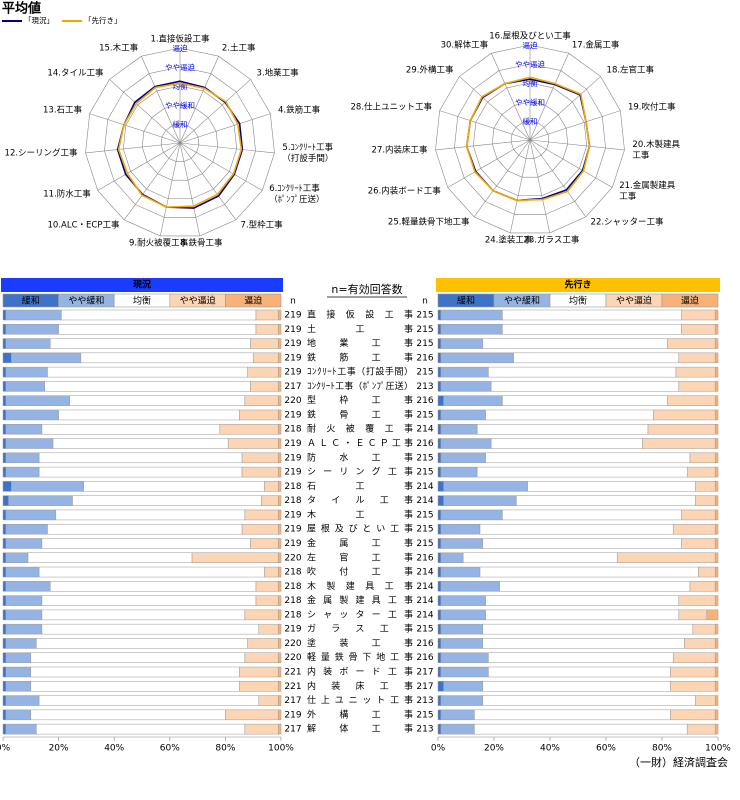 Image resolution: width=740 pixels, height=800 pixels. What do you see at coordinates (142, 285) in the screenshot?
I see `panel-title: 現況` at bounding box center [142, 285].